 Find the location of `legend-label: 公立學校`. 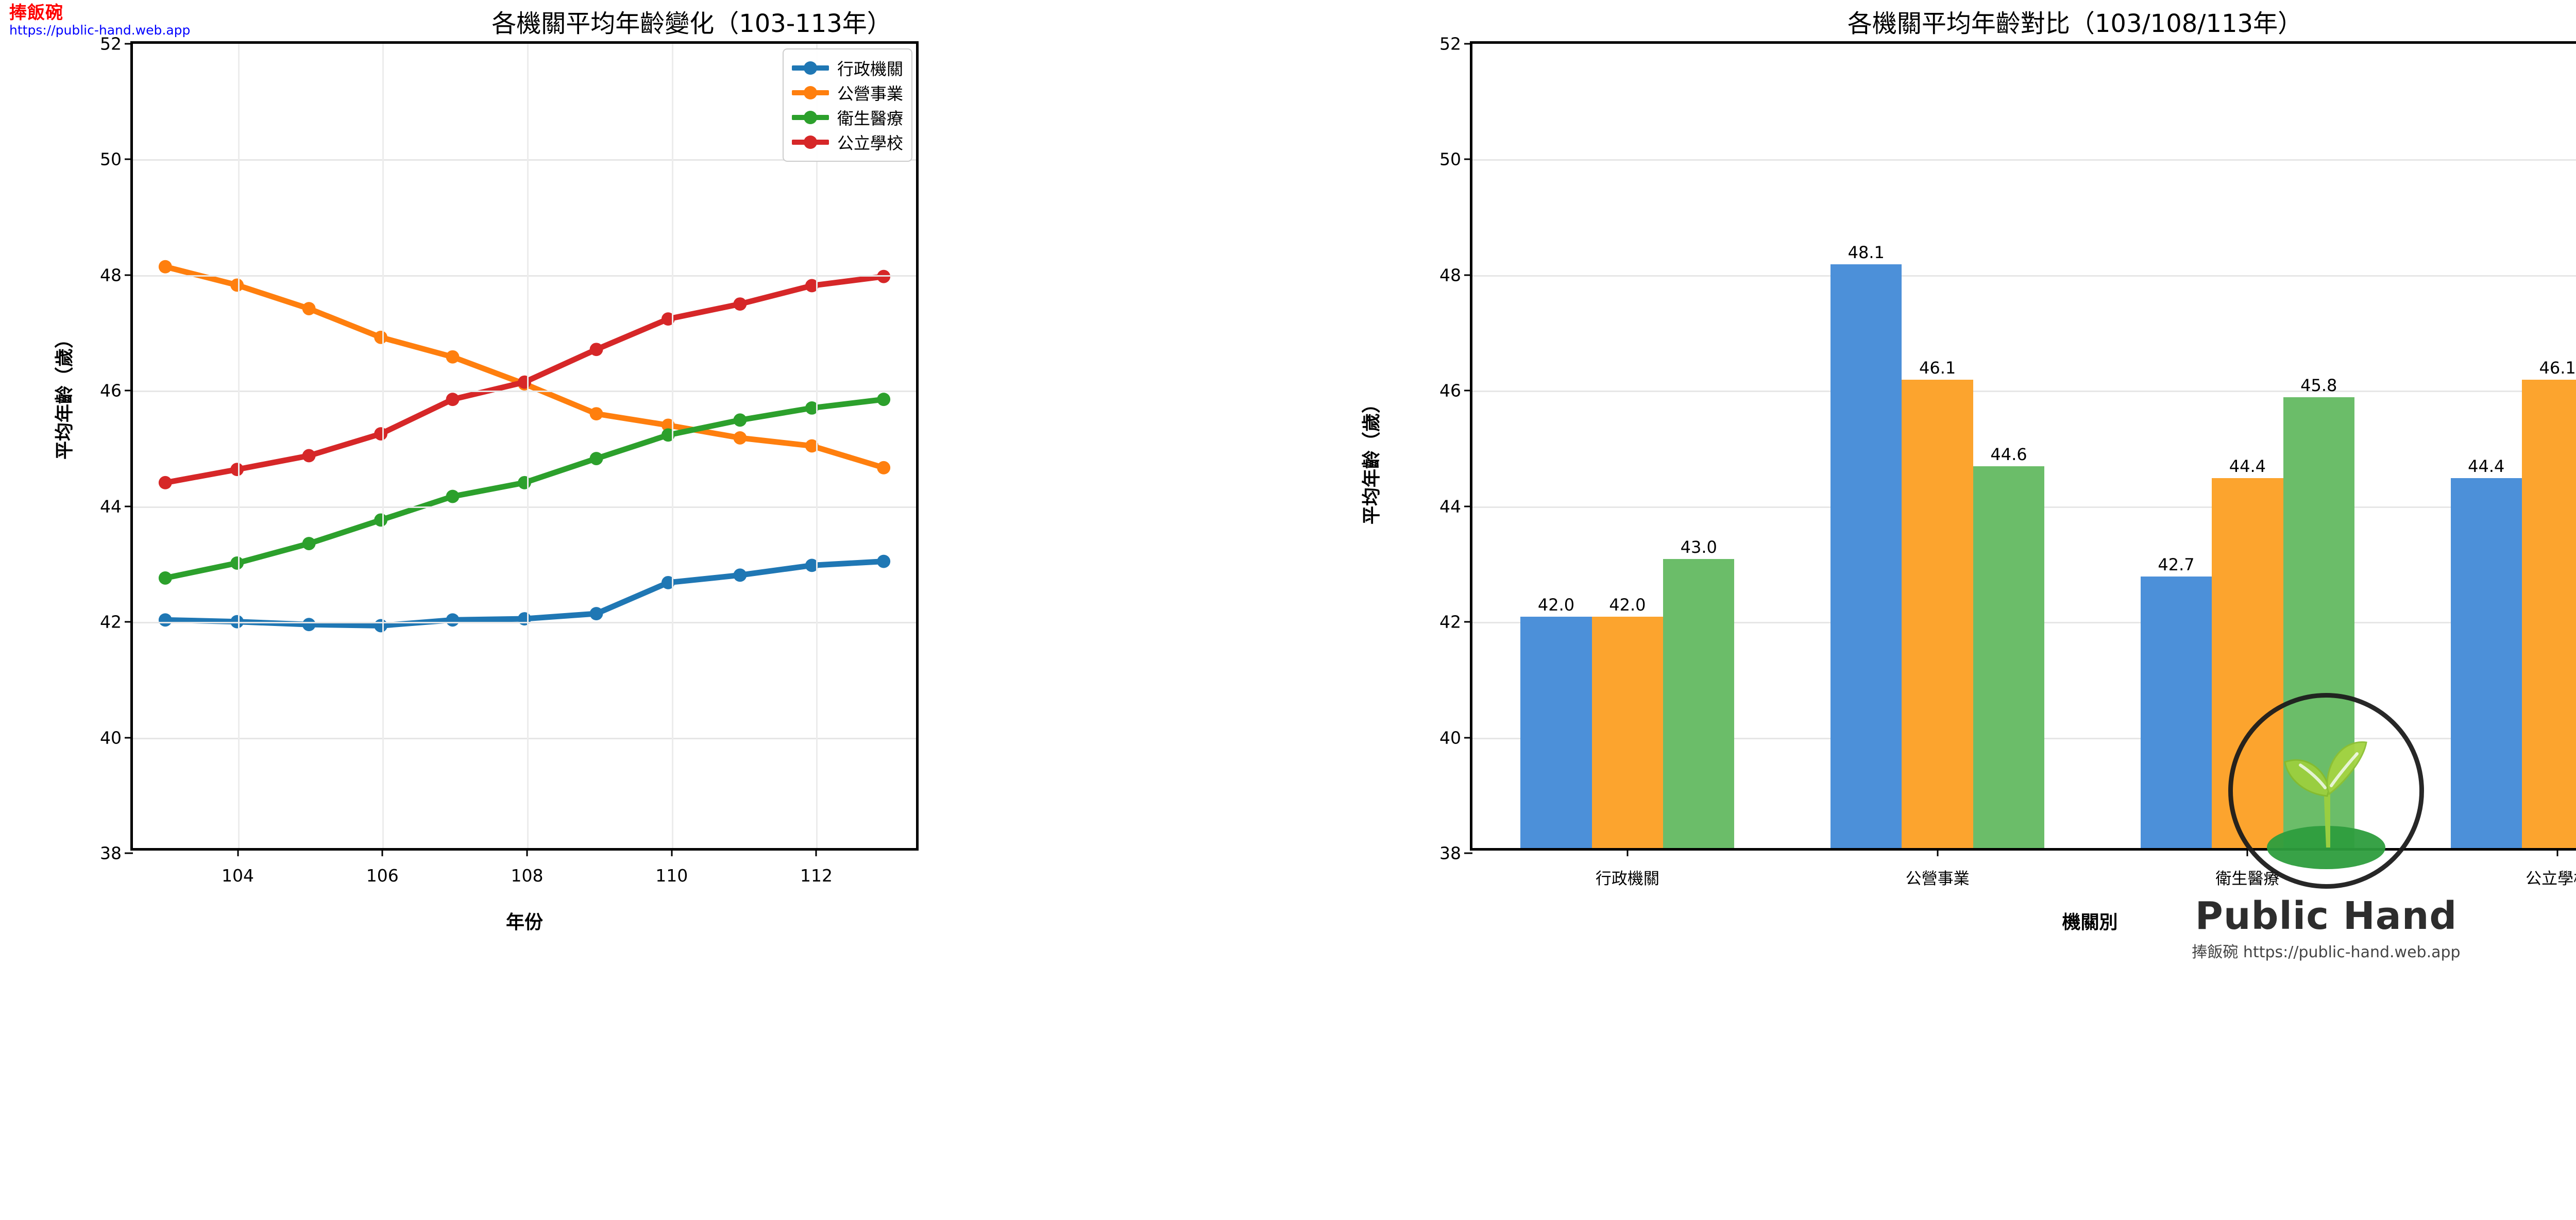

legend-label: 公立學校 is located at coordinates (870, 143).